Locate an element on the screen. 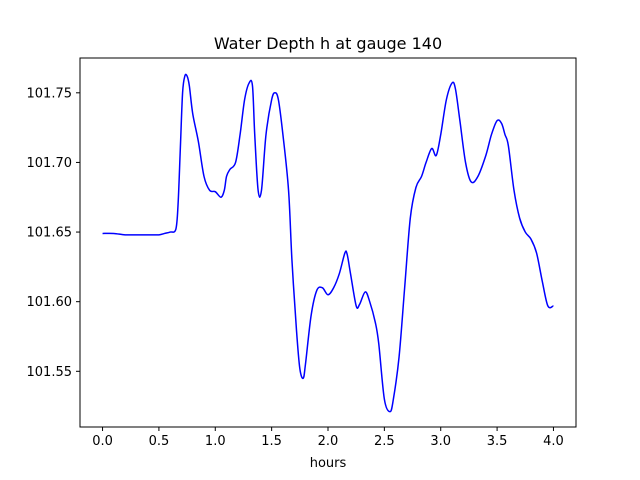 This screenshot has height=480, width=640. x-tick-label: 4.0 is located at coordinates (553, 441).